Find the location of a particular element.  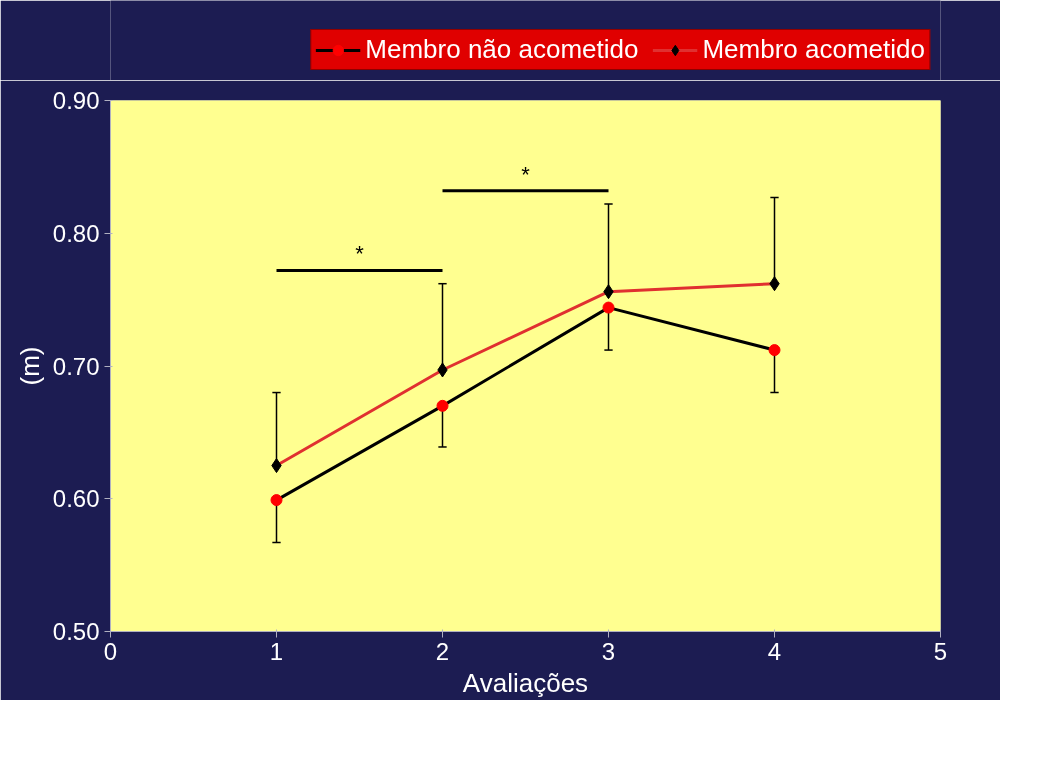

x-tick-label: 2 is located at coordinates (442, 651).